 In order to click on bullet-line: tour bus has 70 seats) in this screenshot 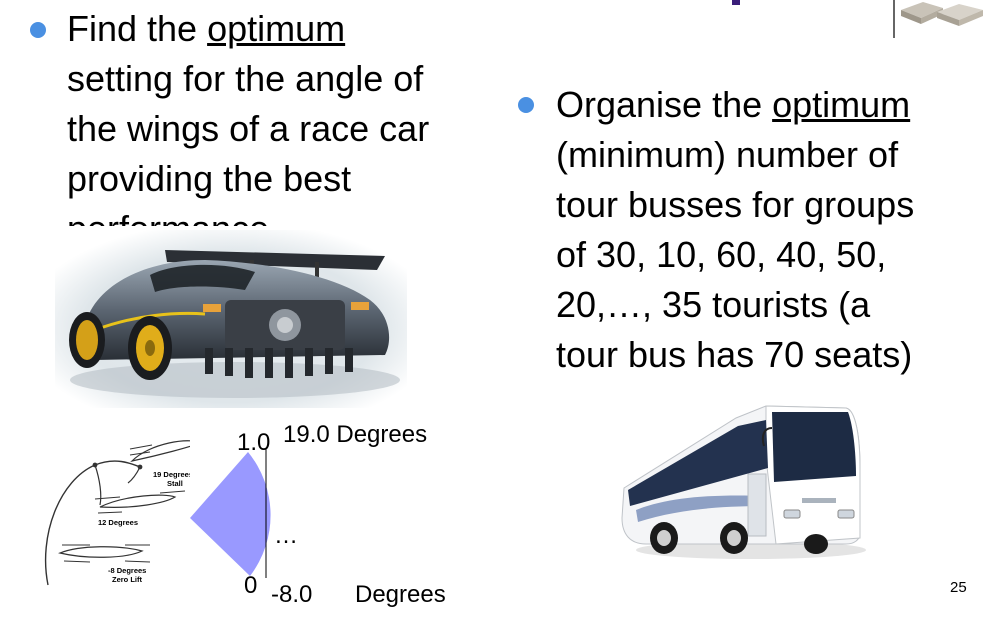, I will do `click(734, 354)`.